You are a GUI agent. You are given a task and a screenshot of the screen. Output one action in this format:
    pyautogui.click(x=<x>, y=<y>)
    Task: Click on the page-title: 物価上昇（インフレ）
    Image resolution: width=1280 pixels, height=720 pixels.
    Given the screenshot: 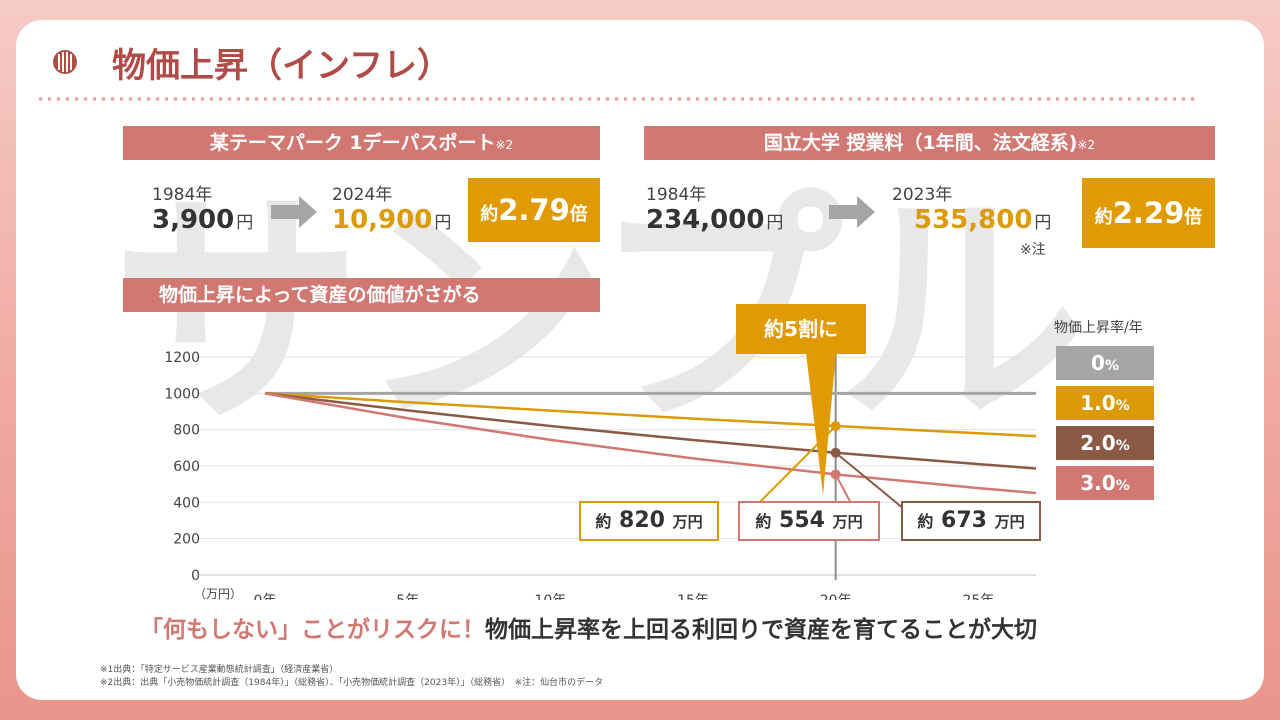 What is the action you would take?
    pyautogui.click(x=281, y=66)
    